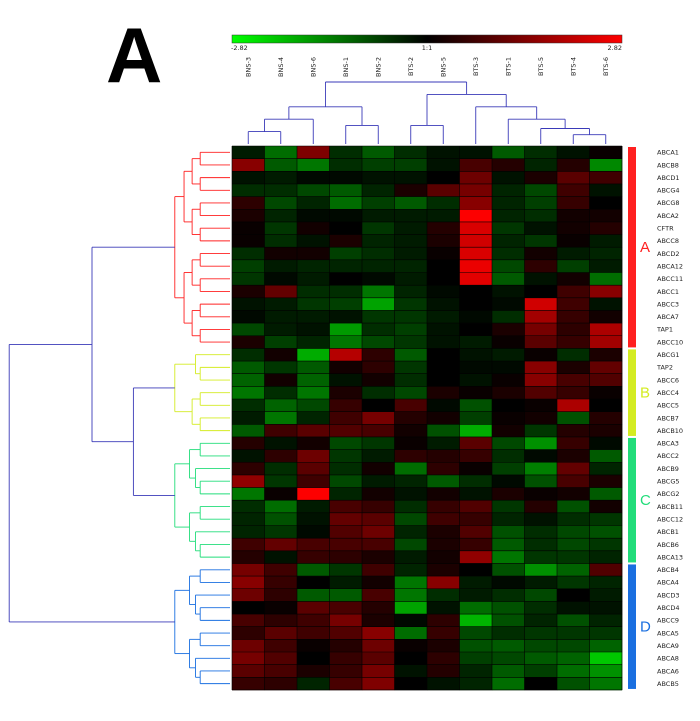 The width and height of the screenshot is (700, 721). I want to click on row-label: ABCC4, so click(668, 393).